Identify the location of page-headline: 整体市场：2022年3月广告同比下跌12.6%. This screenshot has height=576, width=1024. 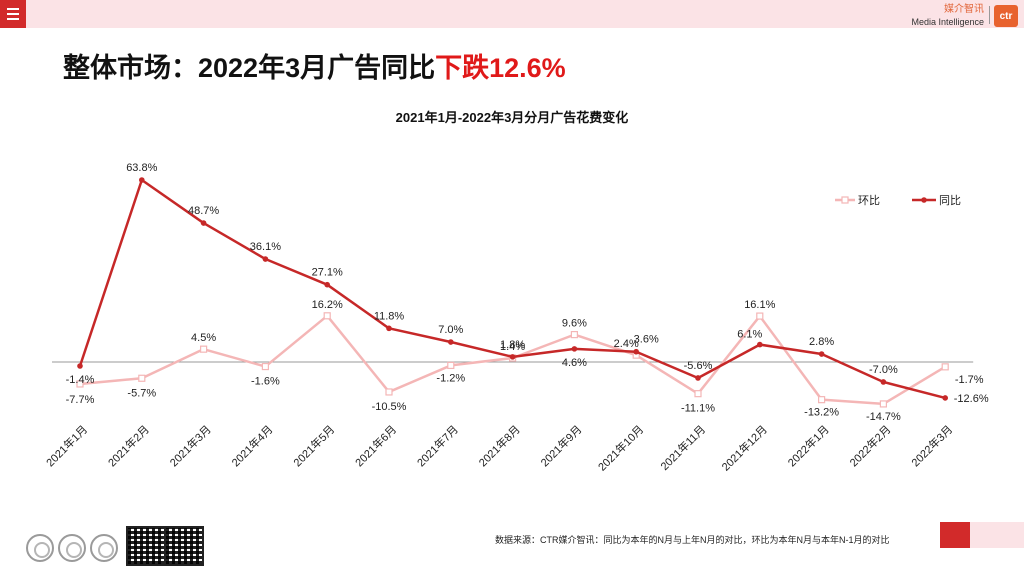
(314, 65).